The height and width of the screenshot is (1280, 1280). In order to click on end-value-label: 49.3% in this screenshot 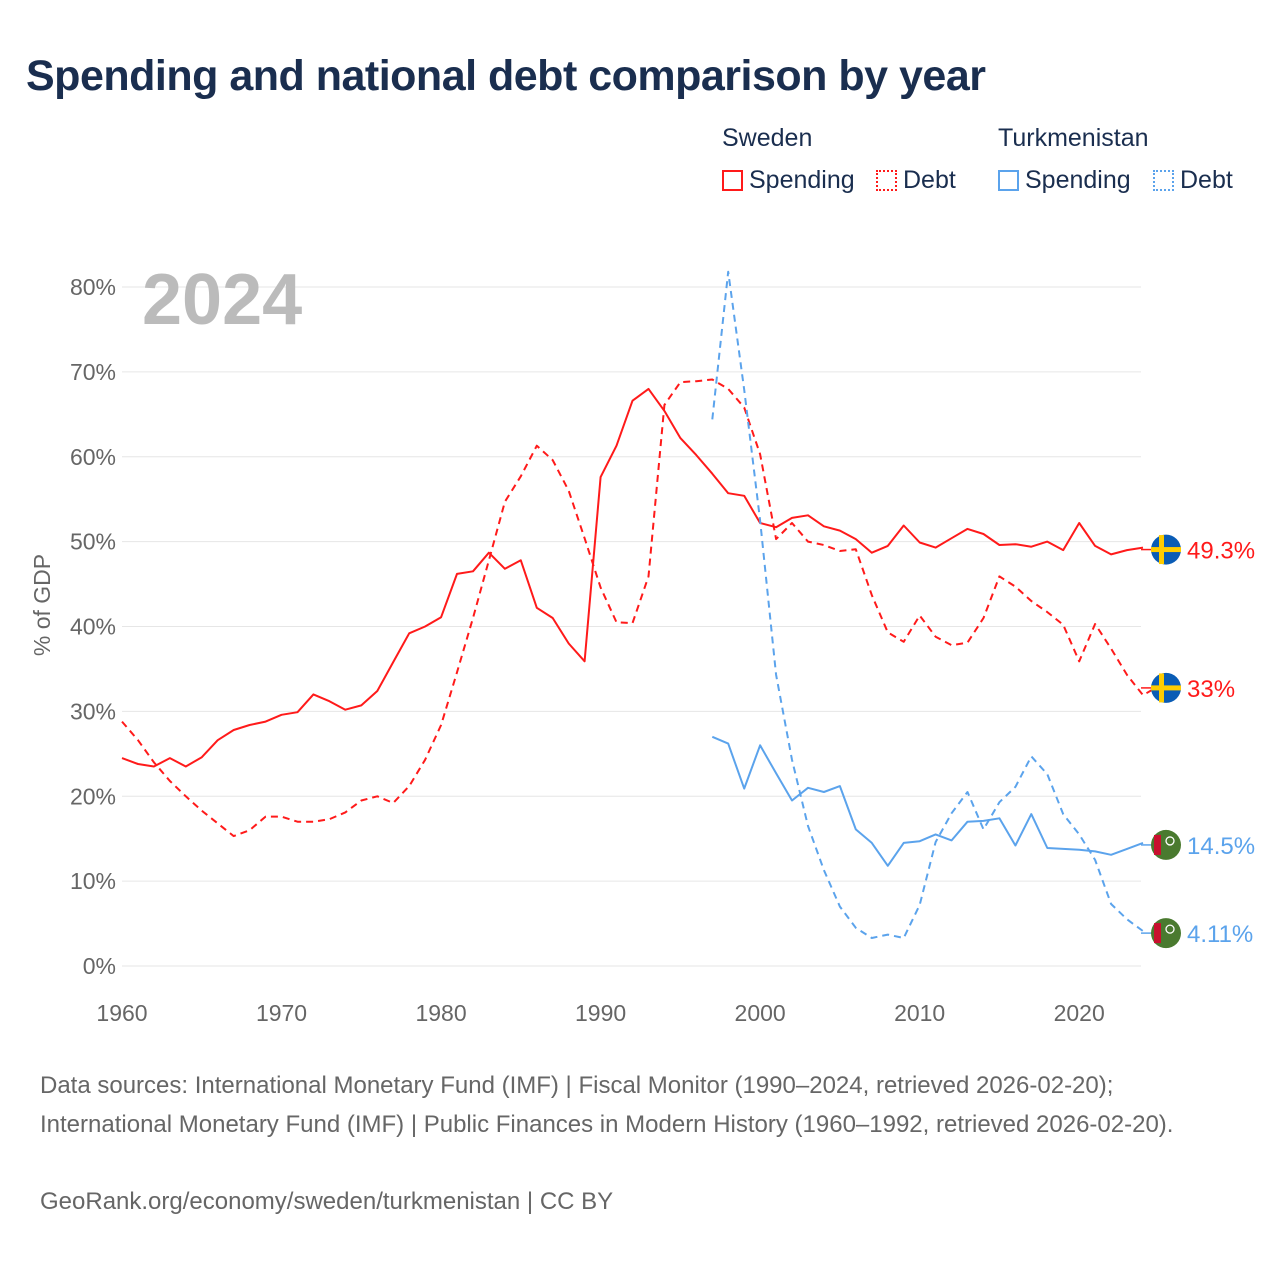, I will do `click(1221, 551)`.